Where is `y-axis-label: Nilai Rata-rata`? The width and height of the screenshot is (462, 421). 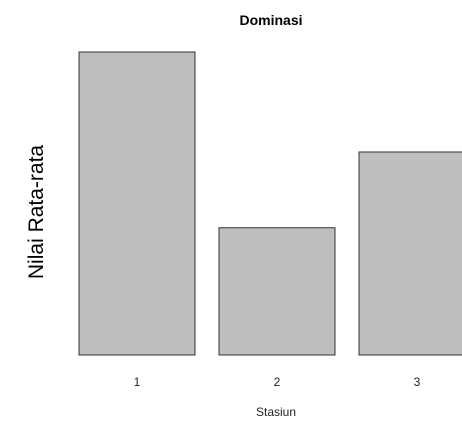 y-axis-label: Nilai Rata-rata is located at coordinates (36, 212).